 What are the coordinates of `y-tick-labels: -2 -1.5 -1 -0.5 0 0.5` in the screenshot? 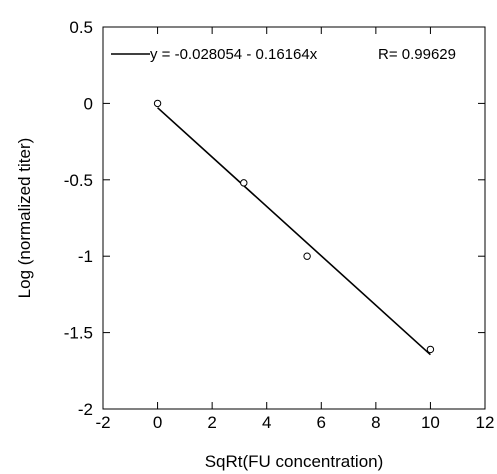 It's located at (78, 218).